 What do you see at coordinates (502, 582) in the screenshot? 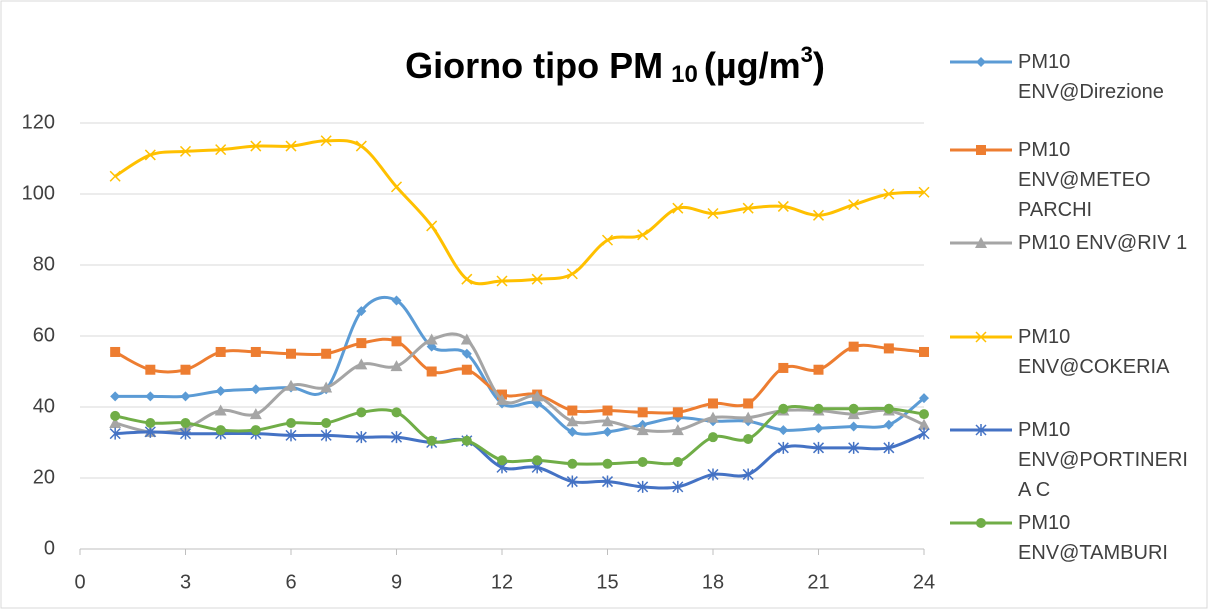
I see `x-tick-label: 12` at bounding box center [502, 582].